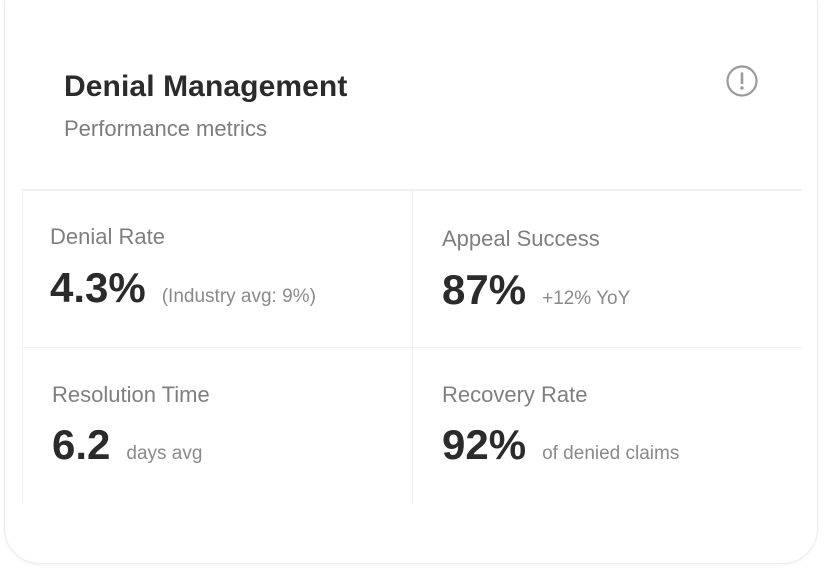 This screenshot has width=824, height=570. What do you see at coordinates (165, 128) in the screenshot?
I see `card-subtitle: Performance metrics` at bounding box center [165, 128].